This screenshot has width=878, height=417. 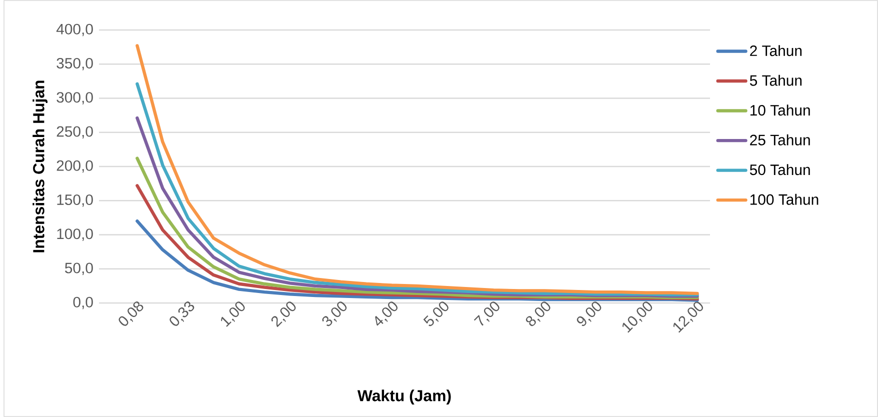 What do you see at coordinates (75, 200) in the screenshot?
I see `y-tick-label: 150,0` at bounding box center [75, 200].